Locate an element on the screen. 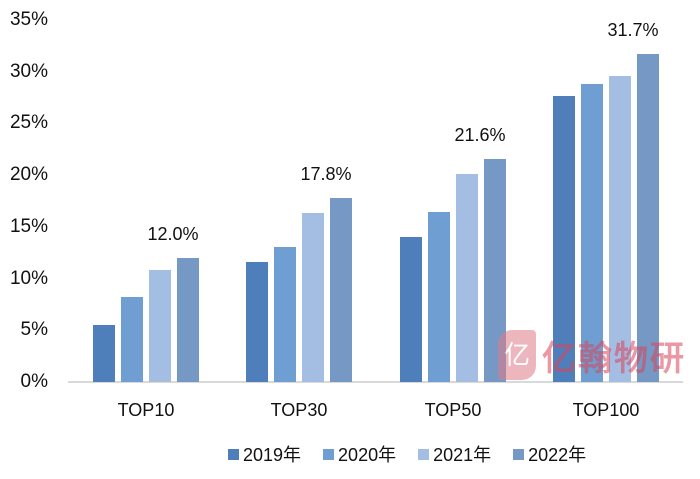 The image size is (700, 479). legend-item: 2020年 is located at coordinates (359, 454).